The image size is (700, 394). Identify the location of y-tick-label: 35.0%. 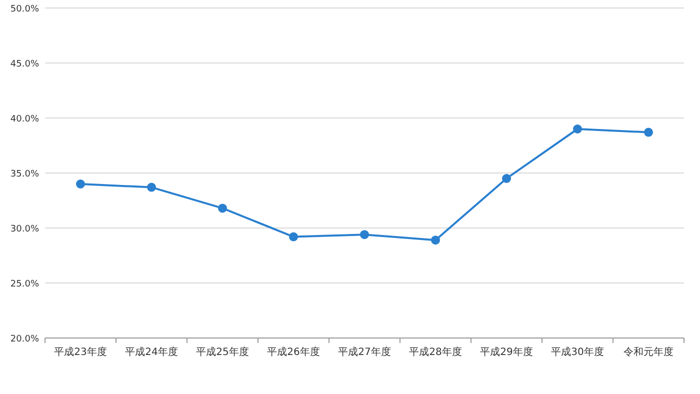
(25, 175).